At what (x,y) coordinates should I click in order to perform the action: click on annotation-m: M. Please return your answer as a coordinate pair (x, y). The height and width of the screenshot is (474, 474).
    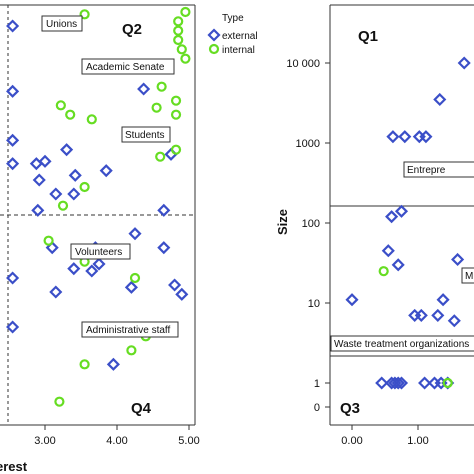
    Looking at the image, I should click on (467, 275).